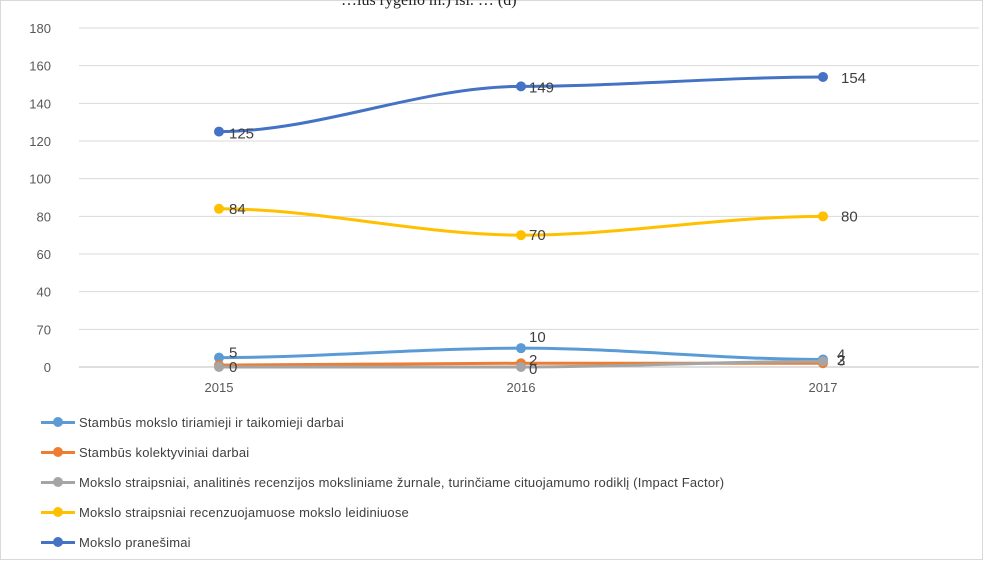 Image resolution: width=983 pixels, height=561 pixels. What do you see at coordinates (233, 353) in the screenshot?
I see `data-label: 5` at bounding box center [233, 353].